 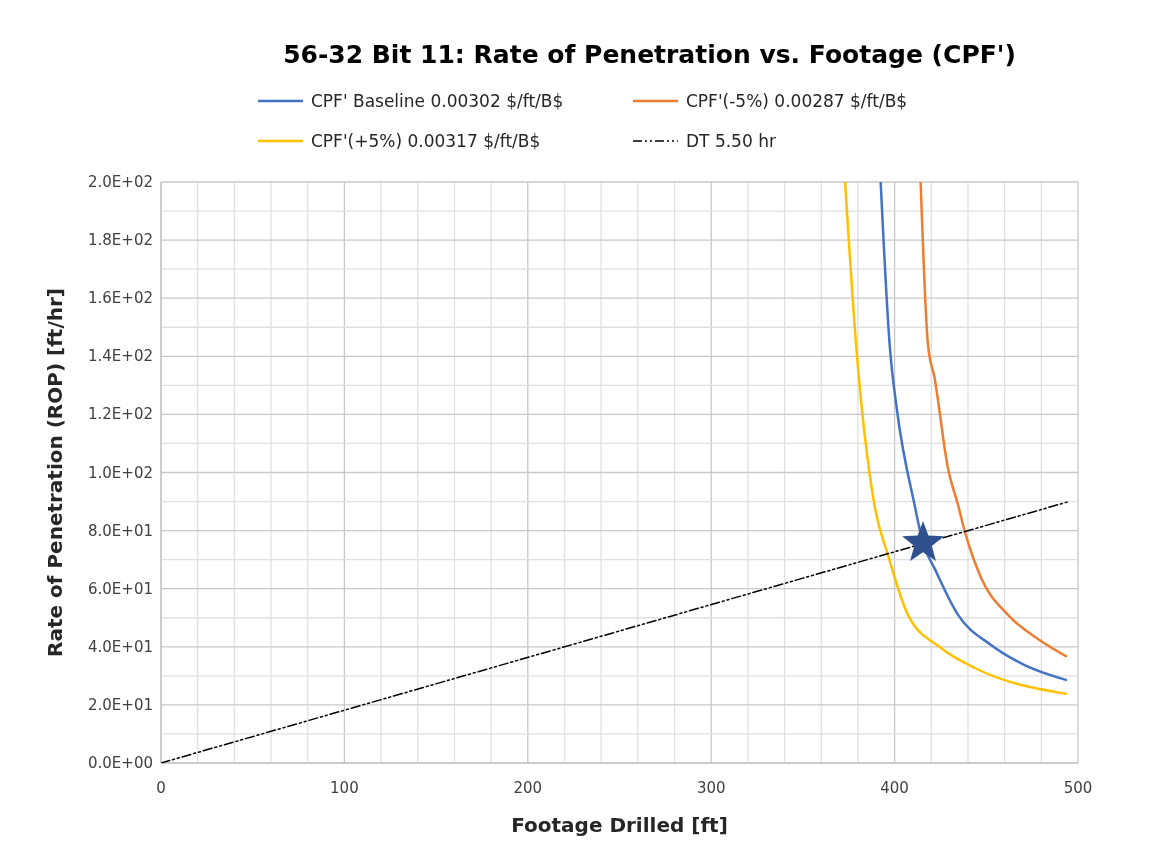 I want to click on x-tick-label: 0, so click(x=161, y=788).